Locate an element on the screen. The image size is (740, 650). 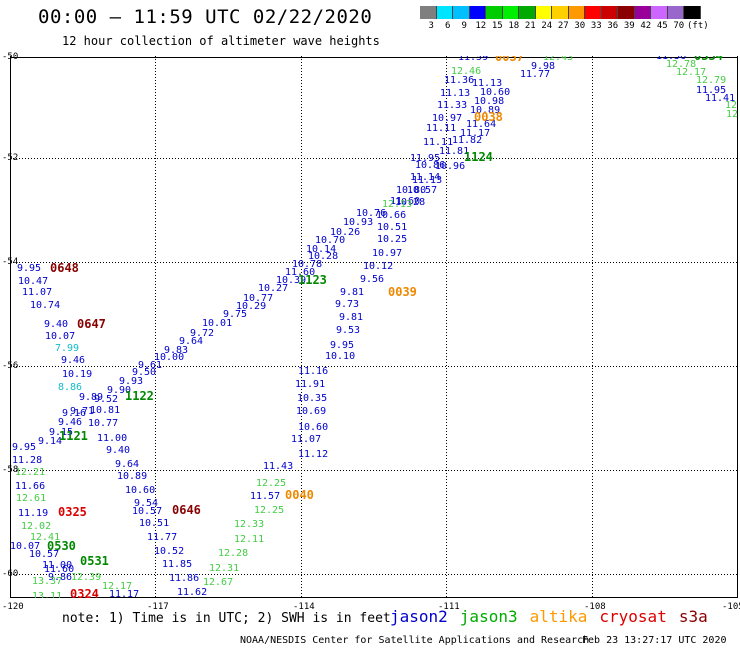
wave-height-reading: 11.86 is located at coordinates (184, 578).